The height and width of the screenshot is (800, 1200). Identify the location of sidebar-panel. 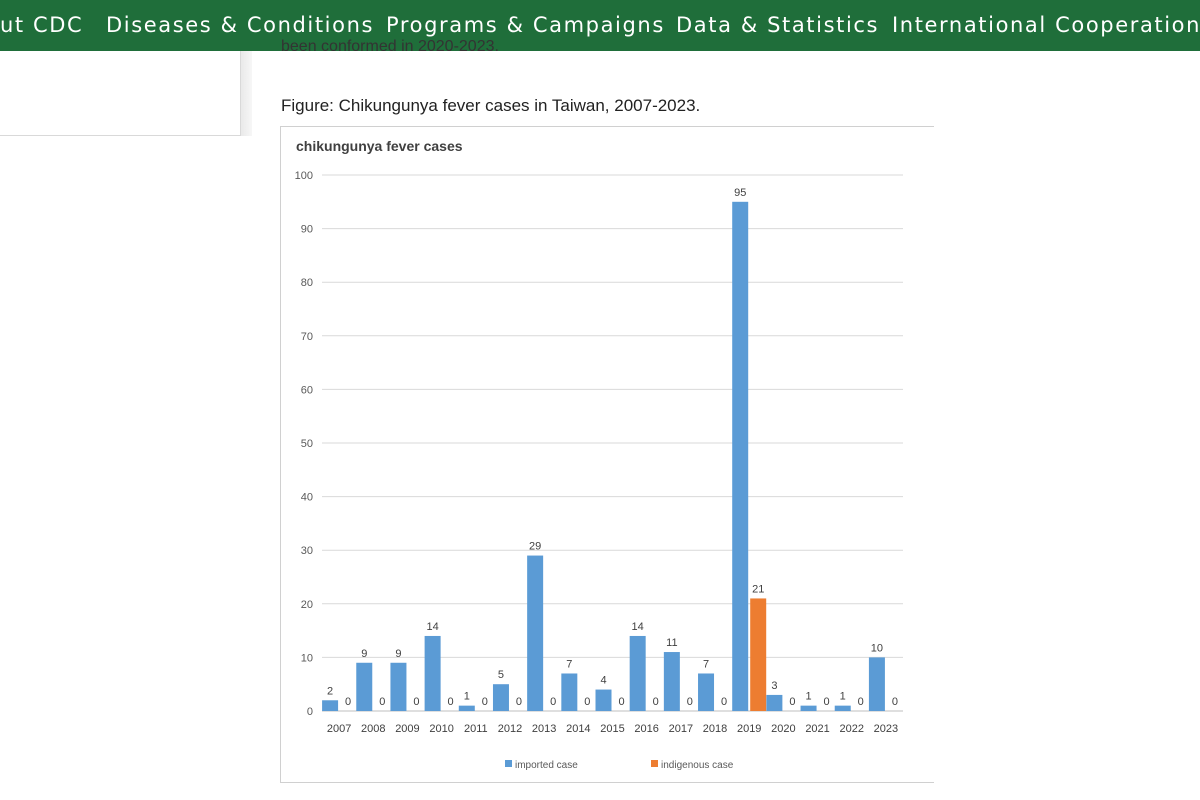
(120, 93).